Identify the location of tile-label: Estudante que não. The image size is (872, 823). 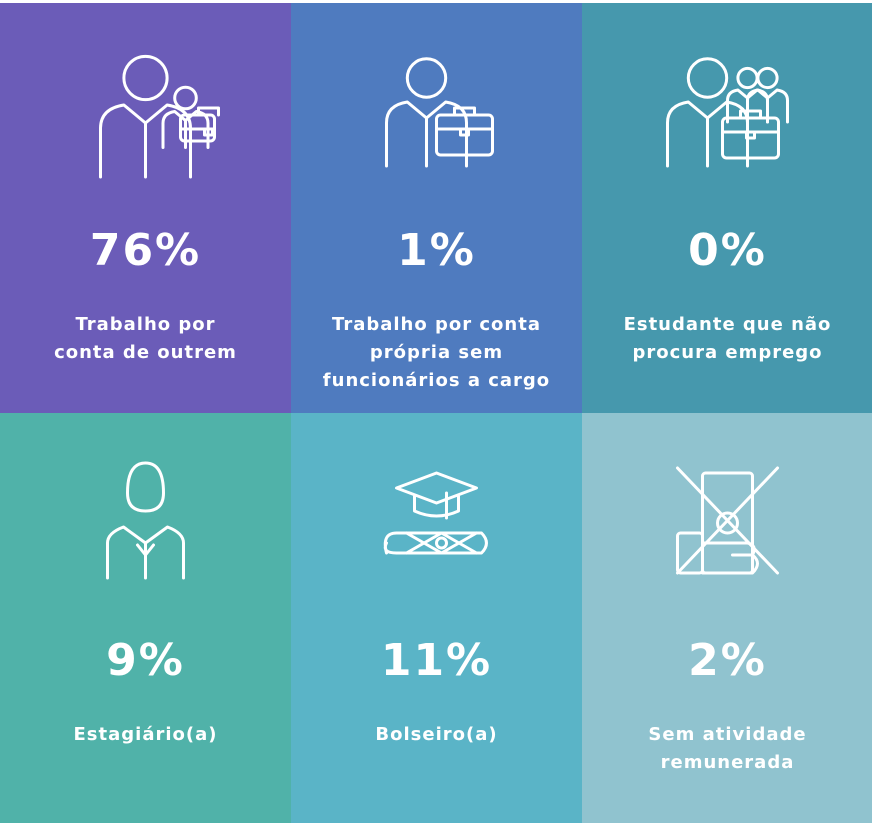
(728, 324).